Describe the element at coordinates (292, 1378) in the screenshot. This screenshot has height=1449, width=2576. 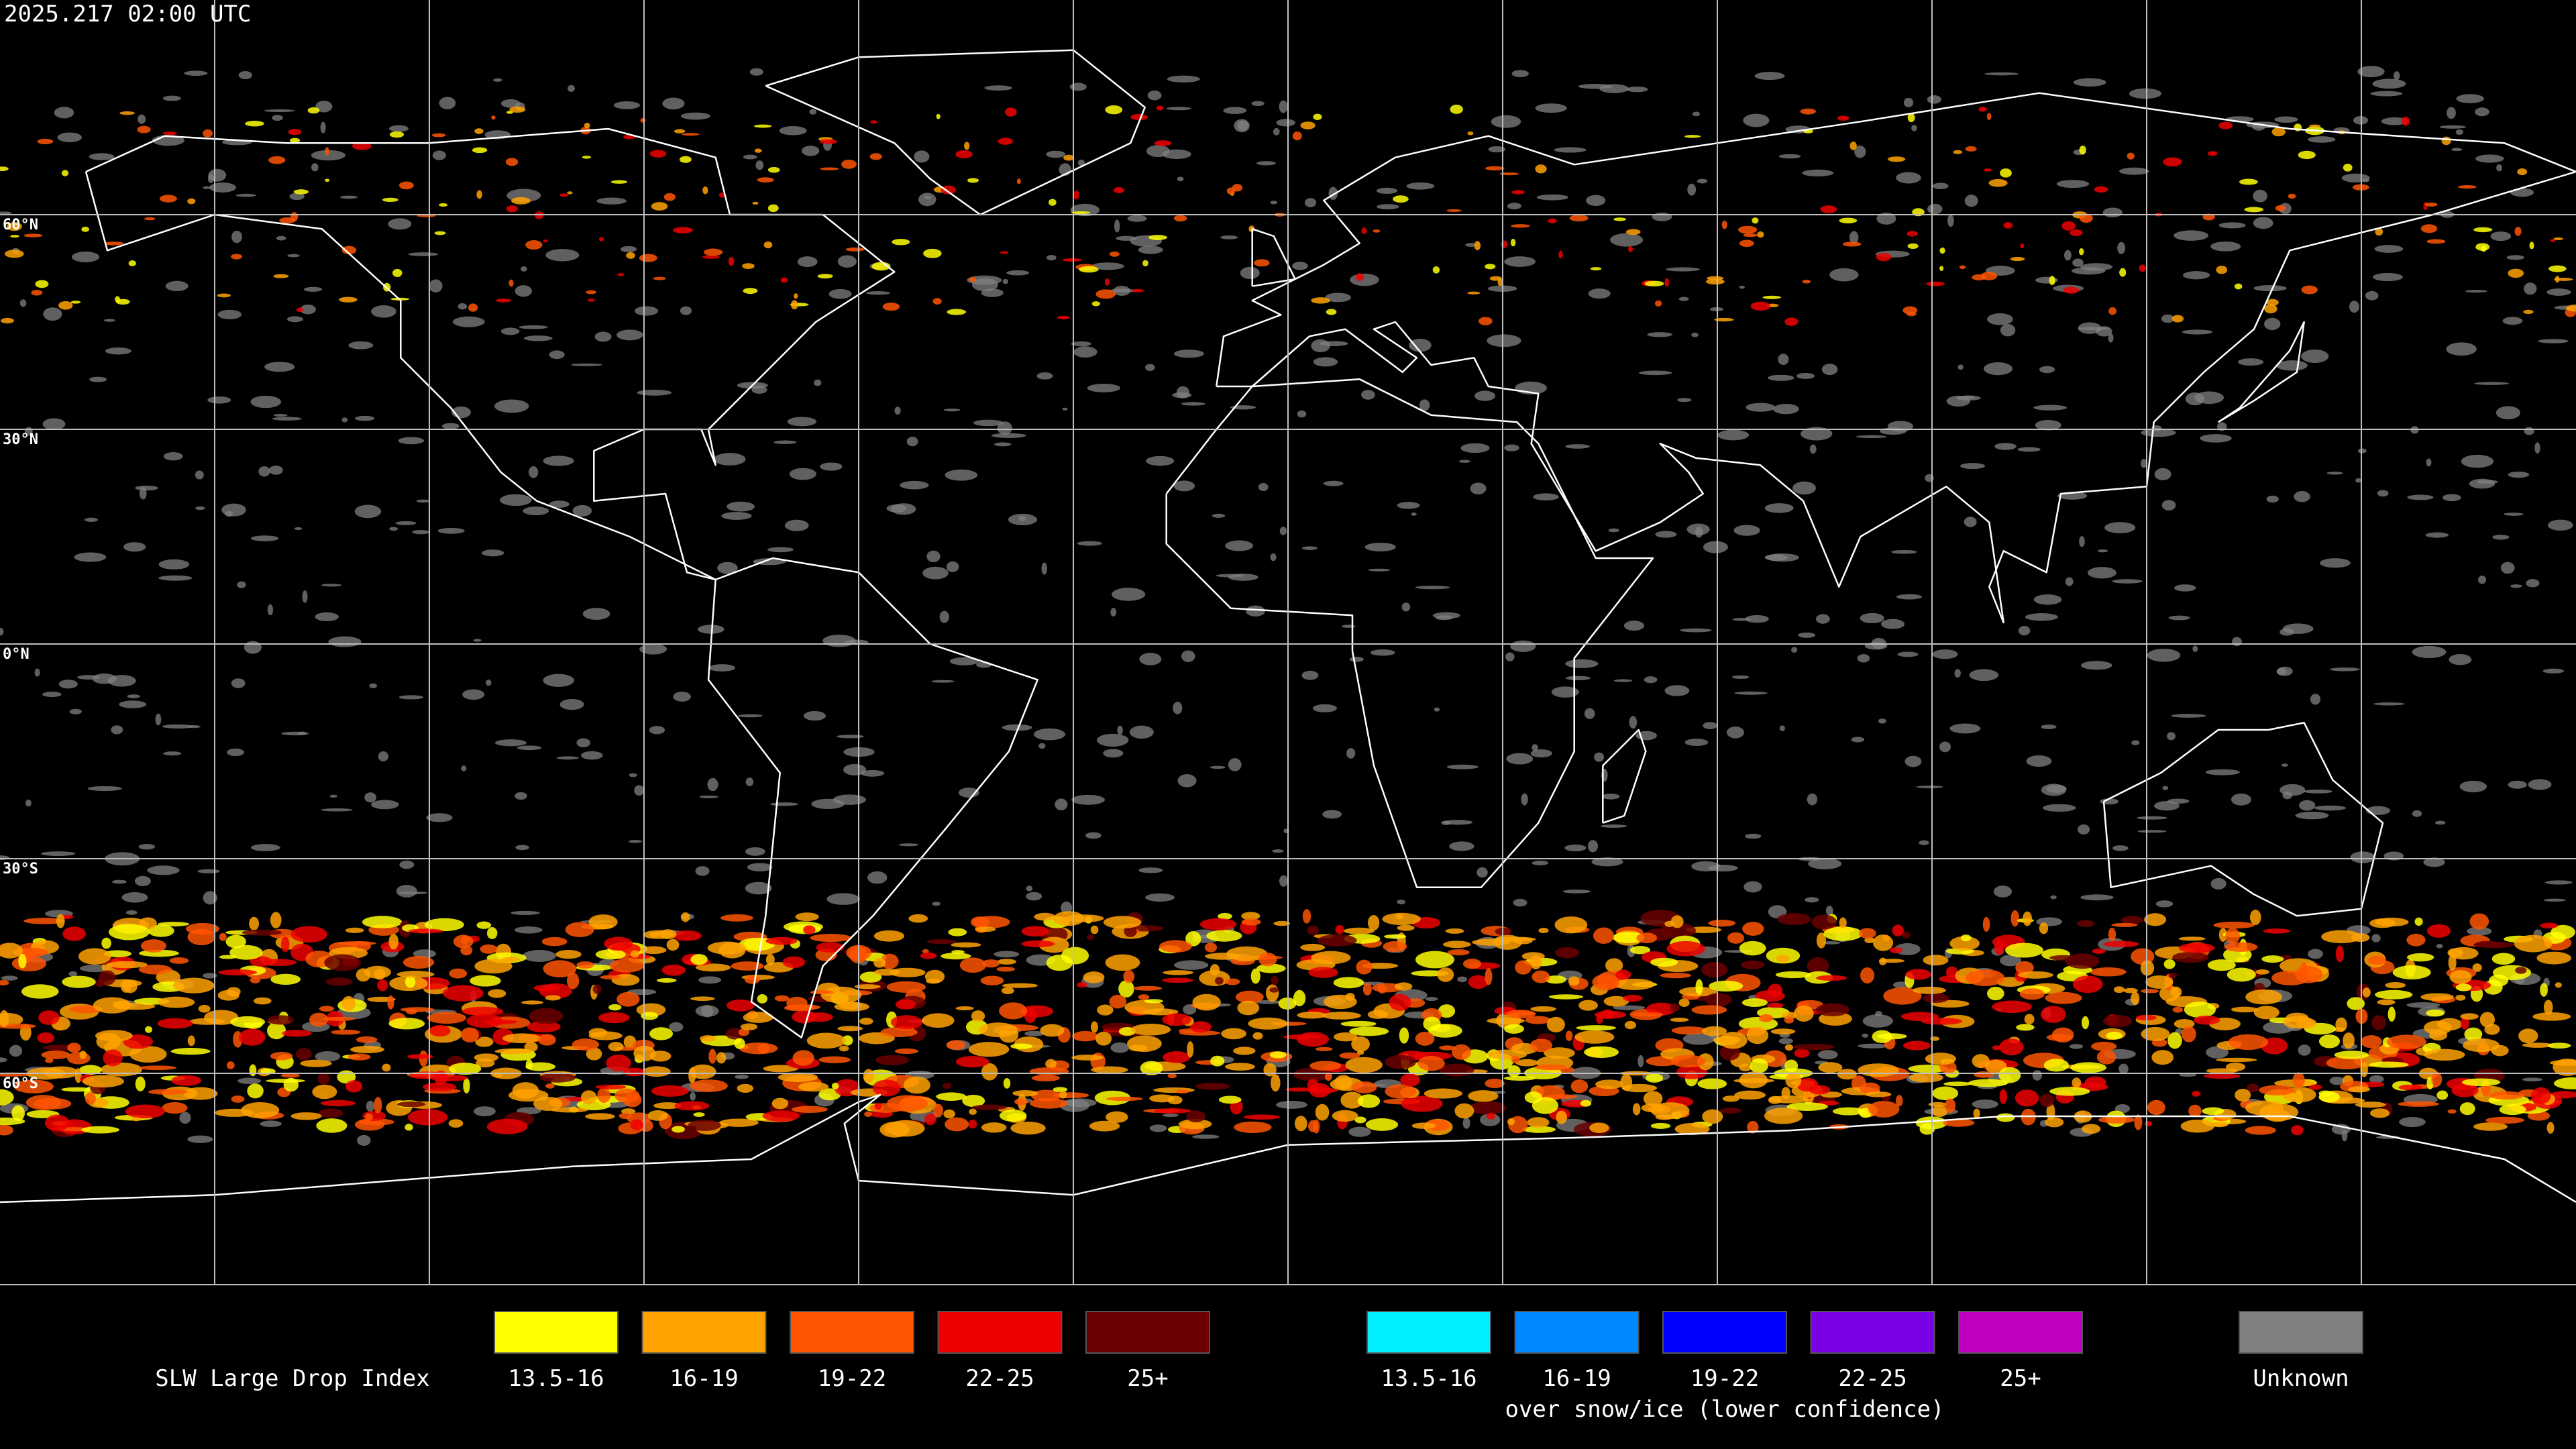
I see `legend-title: SLW Large Drop Index` at that location.